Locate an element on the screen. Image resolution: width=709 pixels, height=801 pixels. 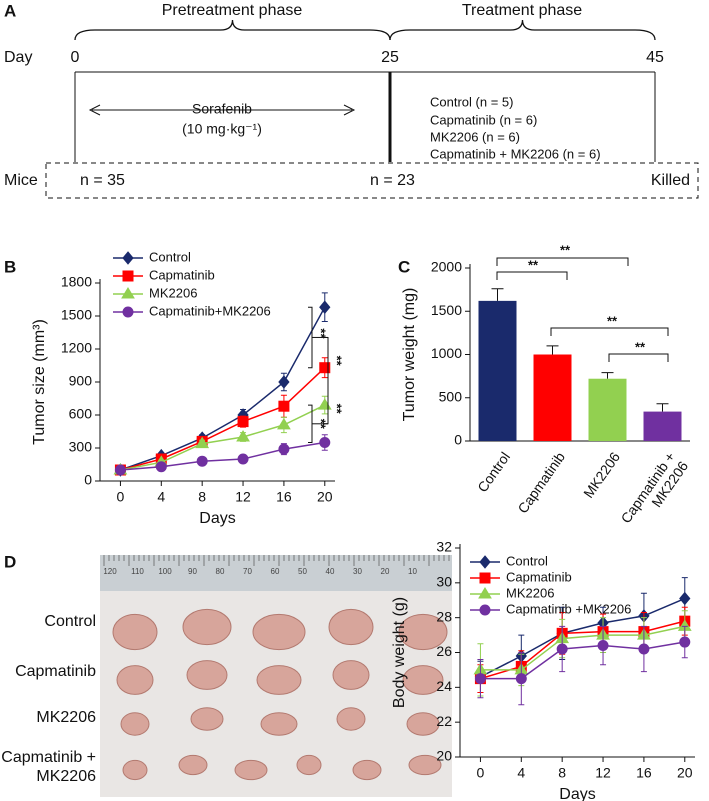
dose-label: (10 mg·kg⁻¹) is located at coordinates (222, 129).